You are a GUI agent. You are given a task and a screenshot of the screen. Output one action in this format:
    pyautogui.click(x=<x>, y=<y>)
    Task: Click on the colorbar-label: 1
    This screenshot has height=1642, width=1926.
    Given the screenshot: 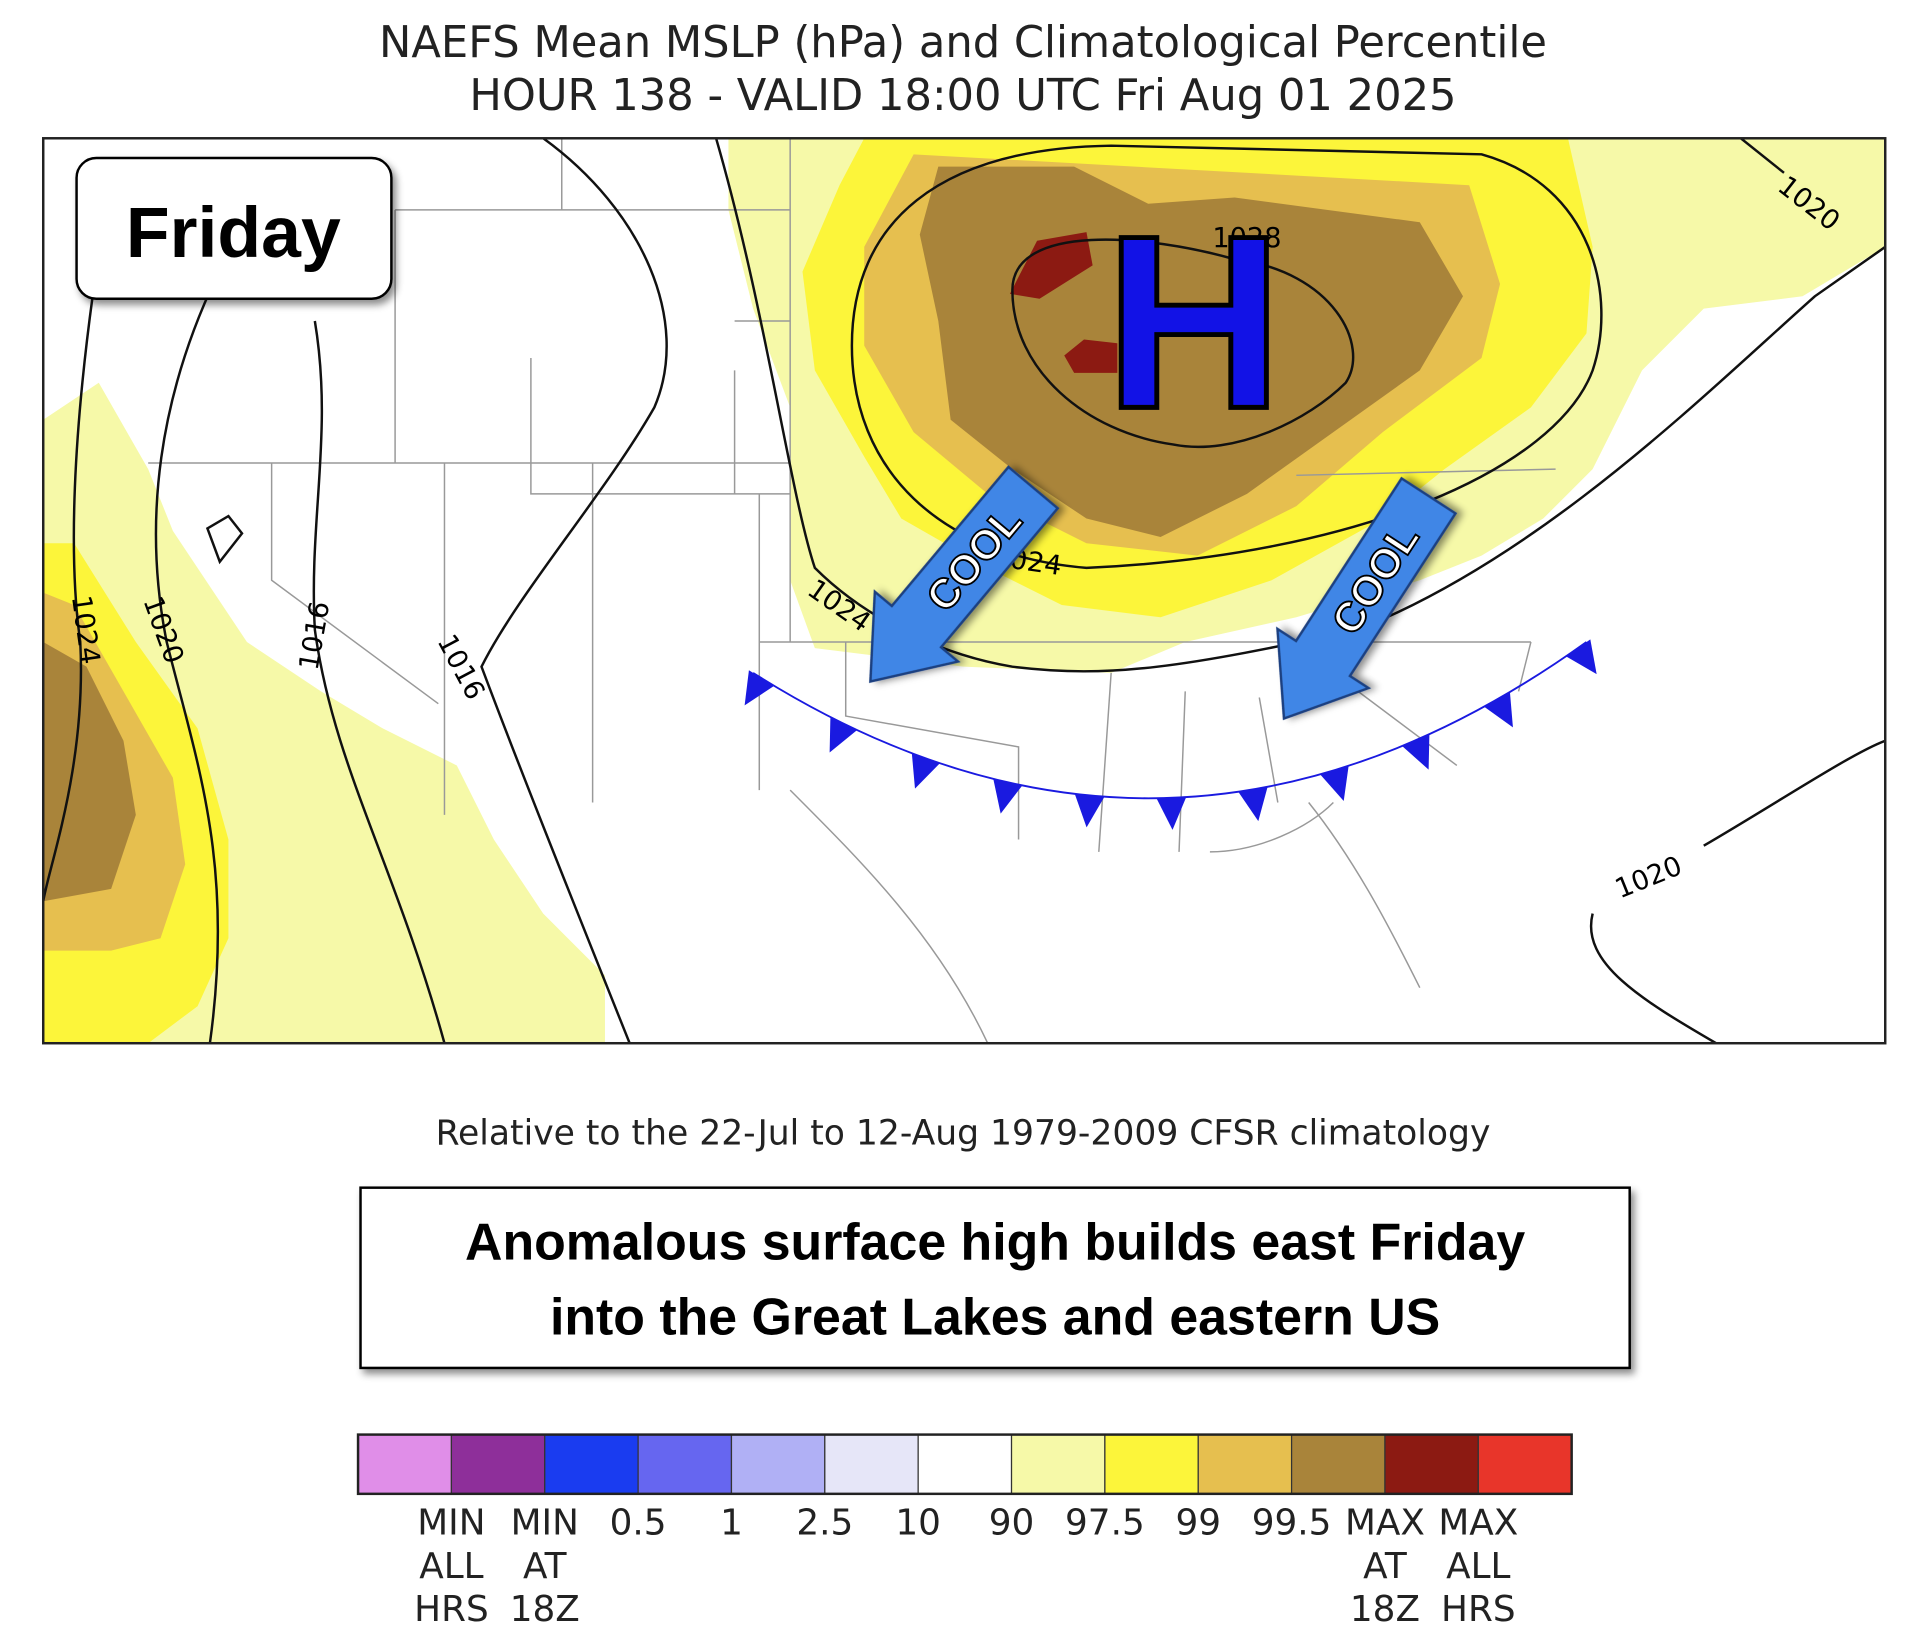 What is the action you would take?
    pyautogui.click(x=731, y=1523)
    